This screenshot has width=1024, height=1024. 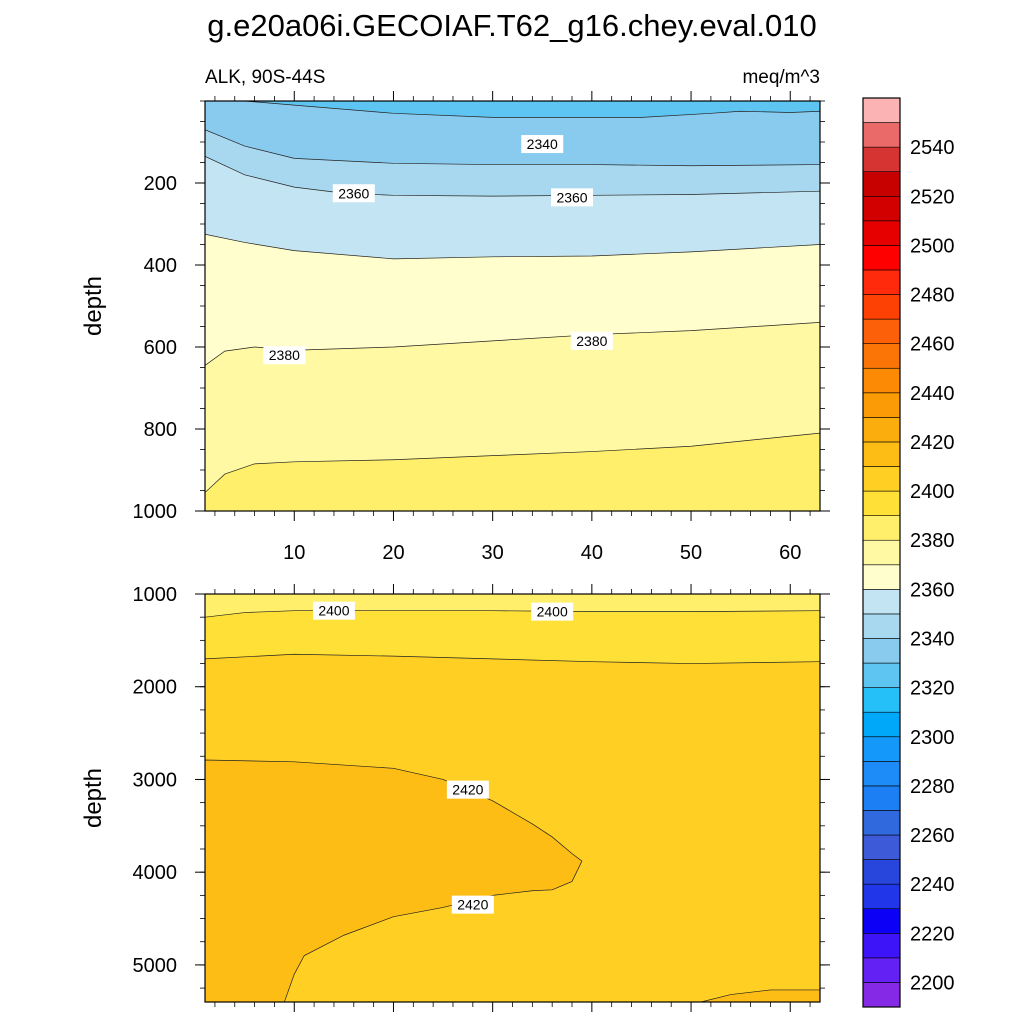 I want to click on contour-label: 2360, so click(x=353, y=193).